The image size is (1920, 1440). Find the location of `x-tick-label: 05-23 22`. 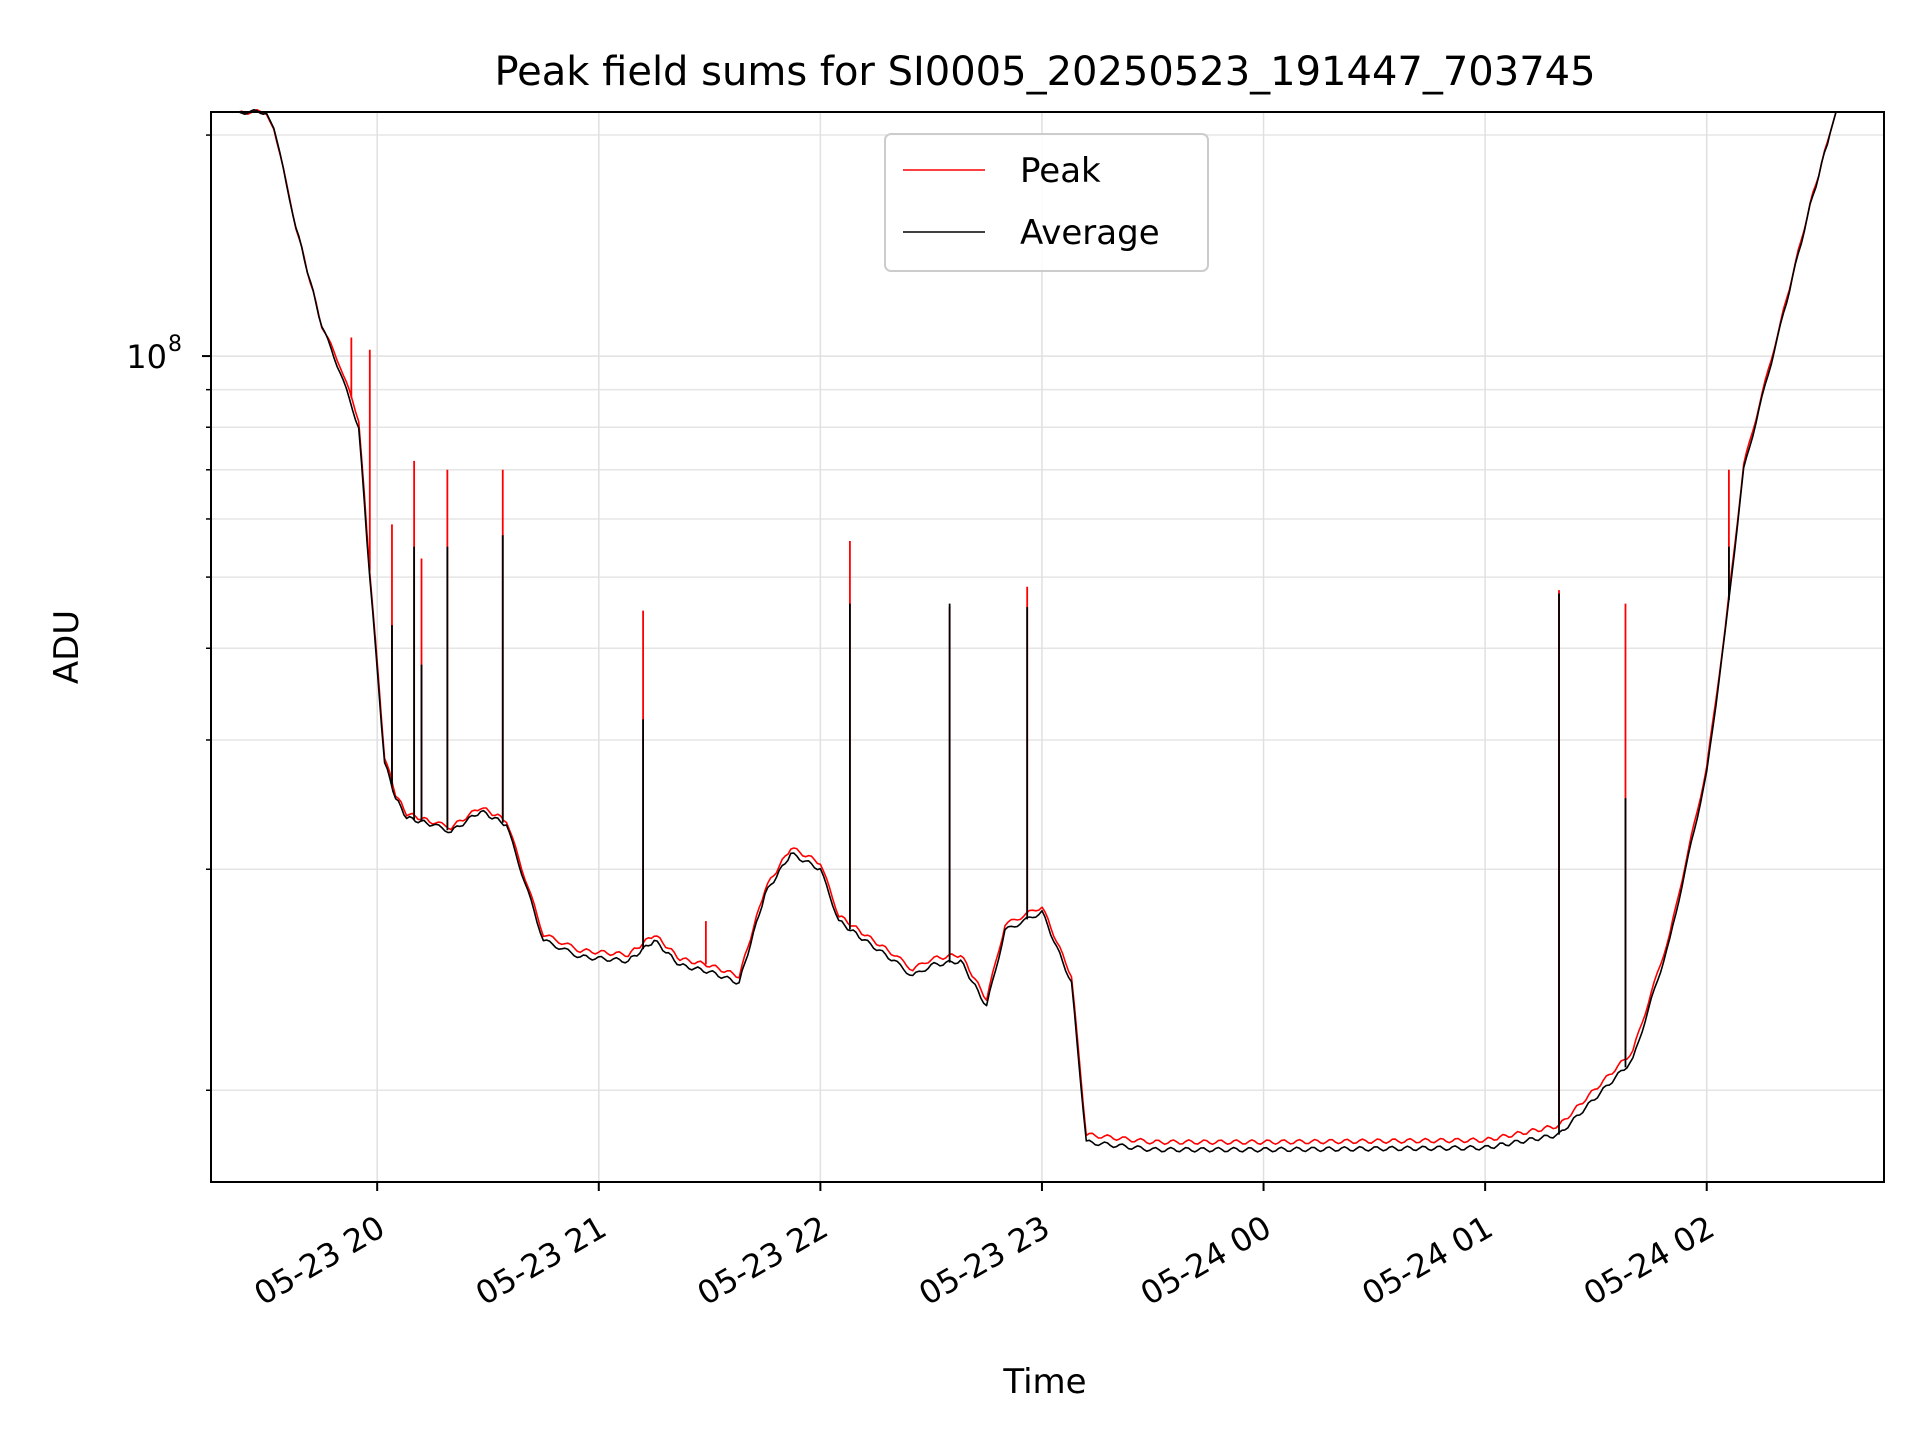

x-tick-label: 05-23 22 is located at coordinates (763, 1260).